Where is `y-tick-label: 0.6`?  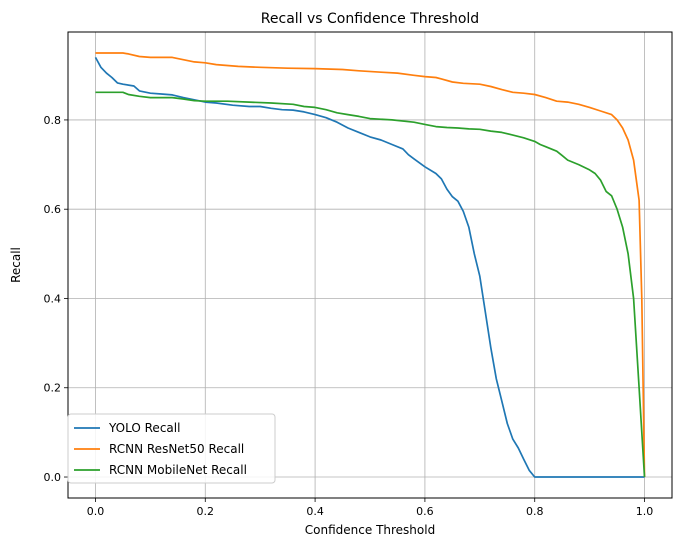 y-tick-label: 0.6 is located at coordinates (53, 209).